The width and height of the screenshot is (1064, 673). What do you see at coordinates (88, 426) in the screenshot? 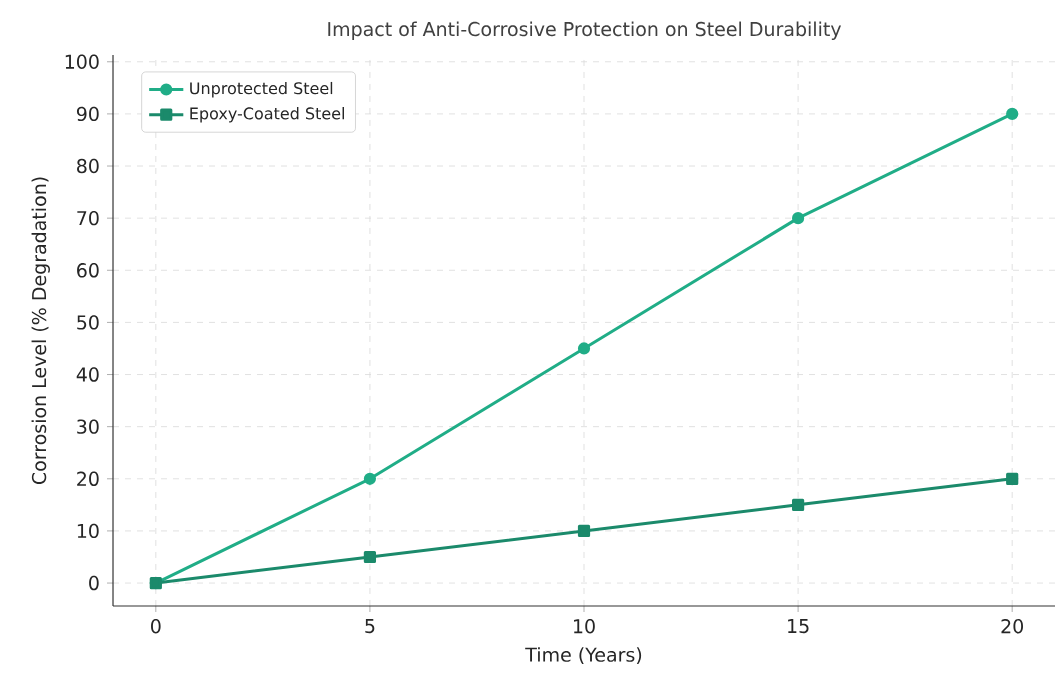
I see `y-tick-label: 30` at bounding box center [88, 426].